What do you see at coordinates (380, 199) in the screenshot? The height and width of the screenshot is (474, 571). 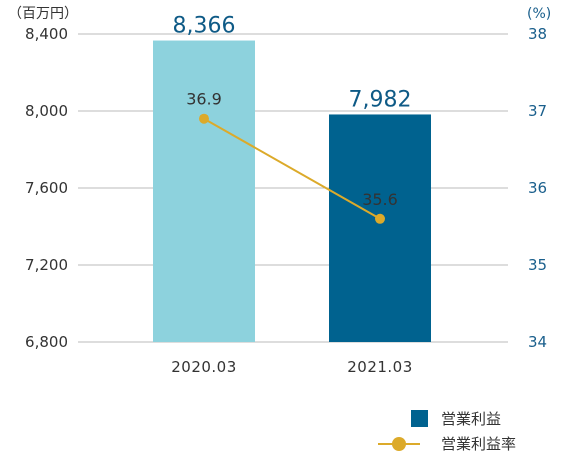 I see `line-value-label: 35.6` at bounding box center [380, 199].